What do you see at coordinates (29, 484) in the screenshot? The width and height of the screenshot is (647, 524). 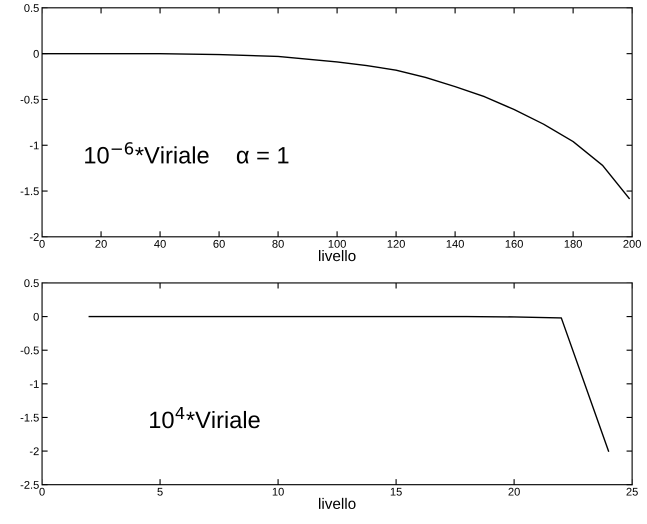 I see `y-tick-label: -2.5` at bounding box center [29, 484].